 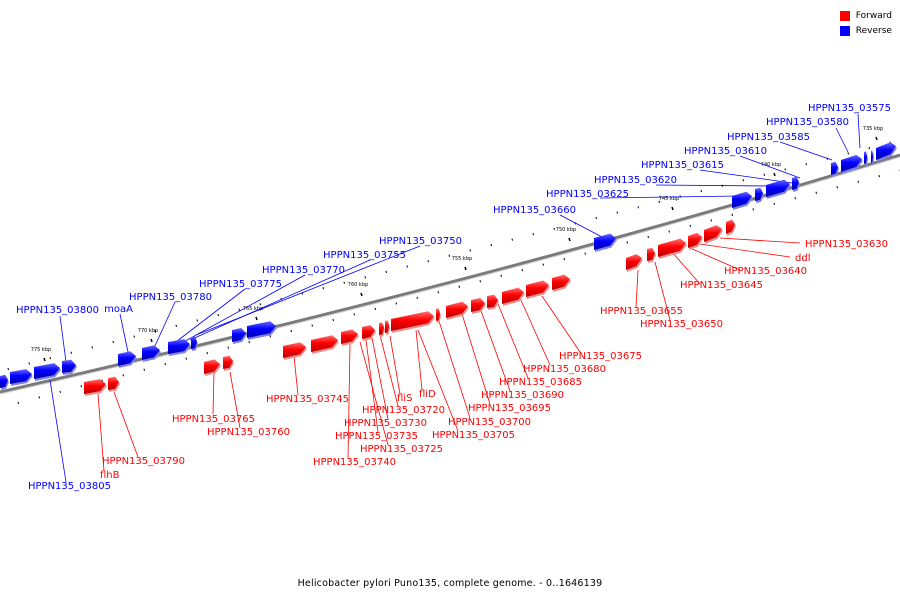 What do you see at coordinates (473, 435) in the screenshot?
I see `forward-gene-label-hppn135-03705: HPPN135_03705` at bounding box center [473, 435].